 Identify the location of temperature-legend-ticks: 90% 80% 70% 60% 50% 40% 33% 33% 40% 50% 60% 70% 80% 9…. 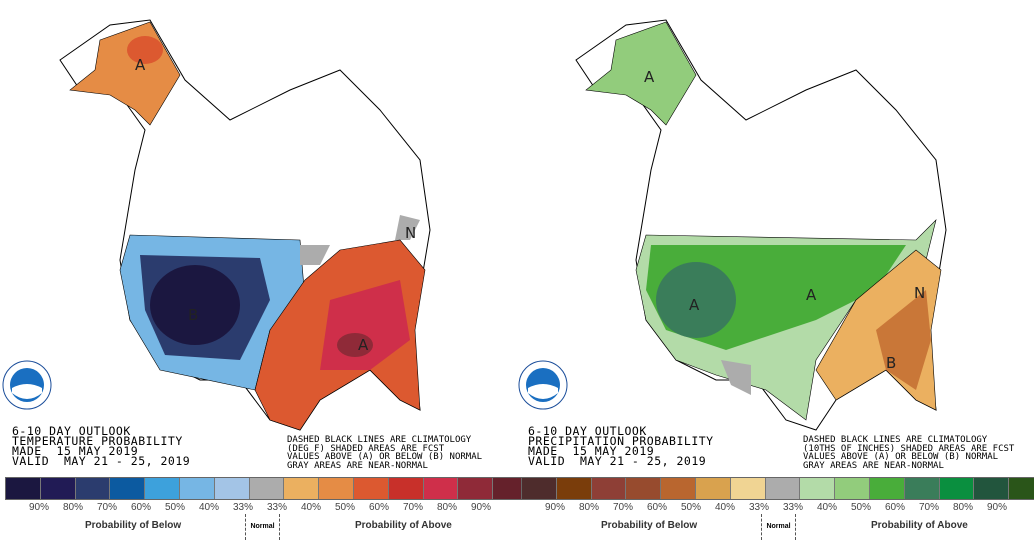
(259, 509).